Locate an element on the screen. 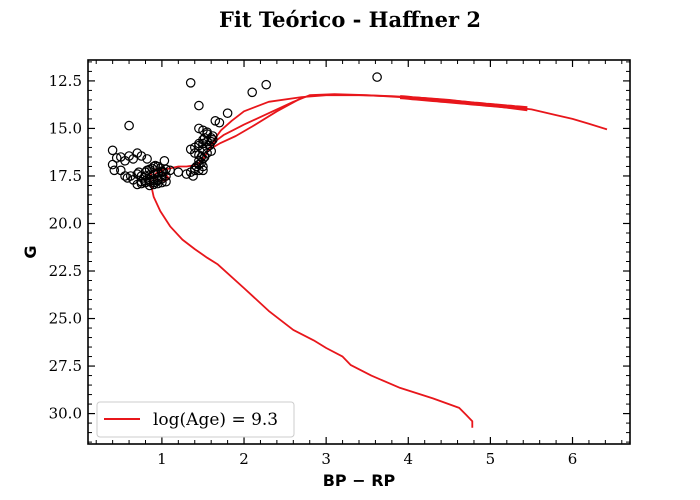  x-tick-label: 2 is located at coordinates (244, 459).